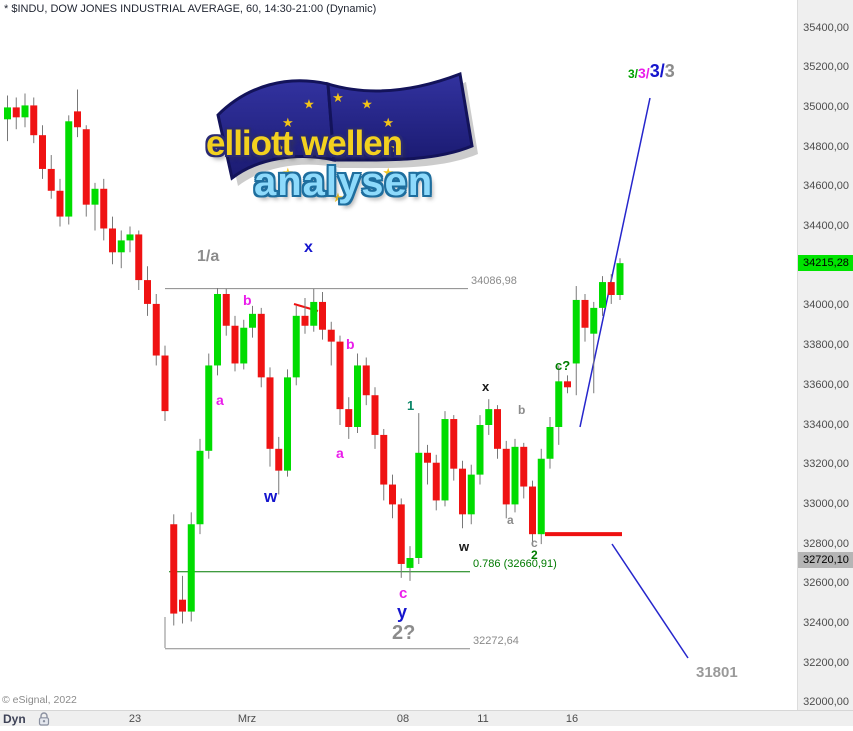 The image size is (853, 731). What do you see at coordinates (426, 718) in the screenshot?
I see `time-axis: Dyn 23 Mrz 08 11 16` at bounding box center [426, 718].